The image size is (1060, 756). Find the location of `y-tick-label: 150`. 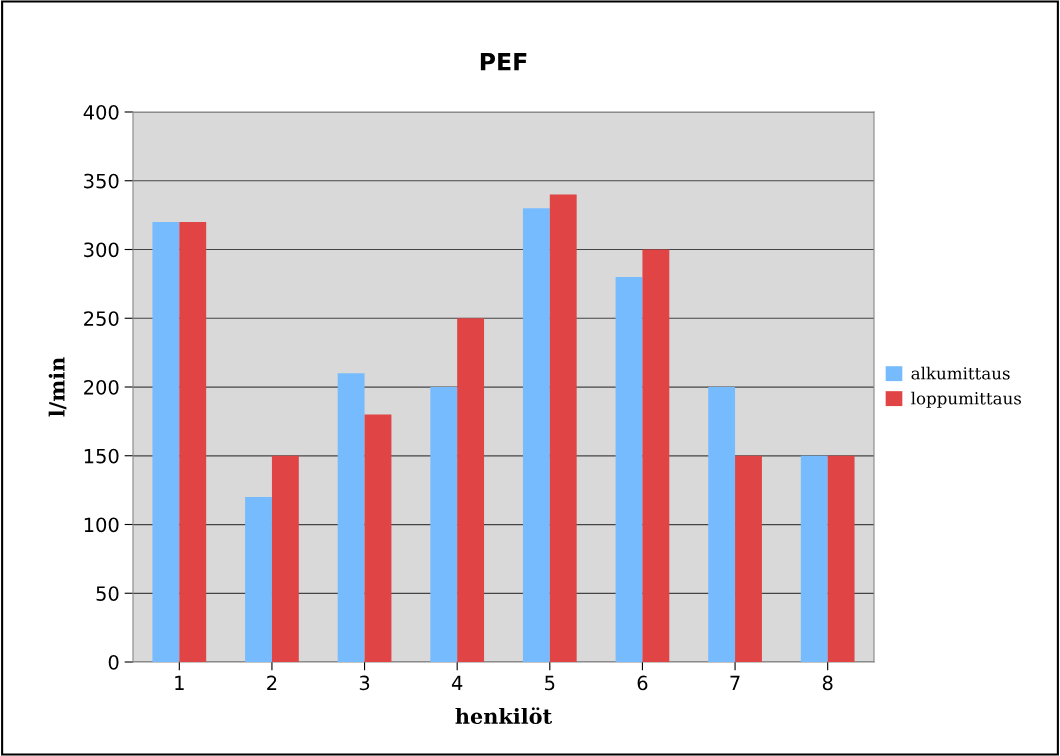

y-tick-label: 150 is located at coordinates (101, 456).